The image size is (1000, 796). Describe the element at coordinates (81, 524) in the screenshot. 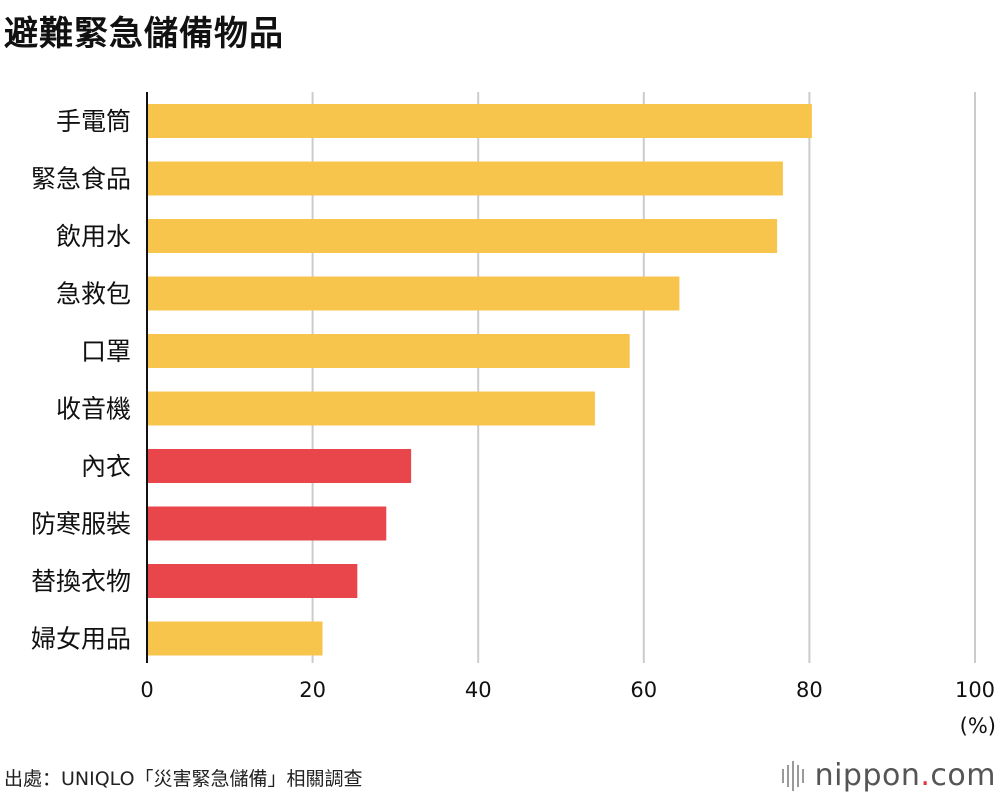

I see `category-label: 防寒服裝` at that location.